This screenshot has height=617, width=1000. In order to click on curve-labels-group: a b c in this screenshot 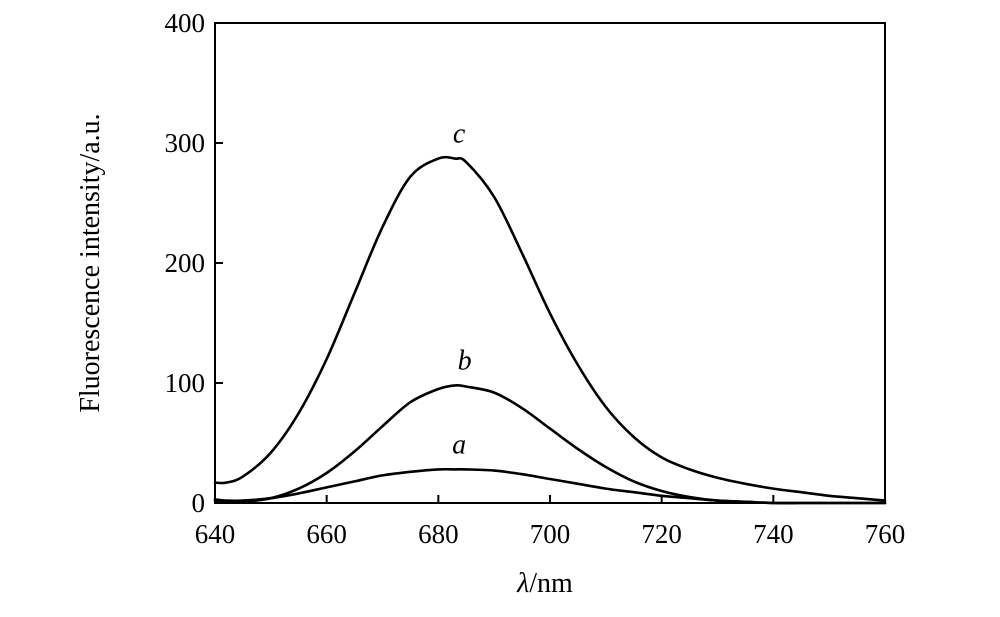, I will do `click(462, 290)`.